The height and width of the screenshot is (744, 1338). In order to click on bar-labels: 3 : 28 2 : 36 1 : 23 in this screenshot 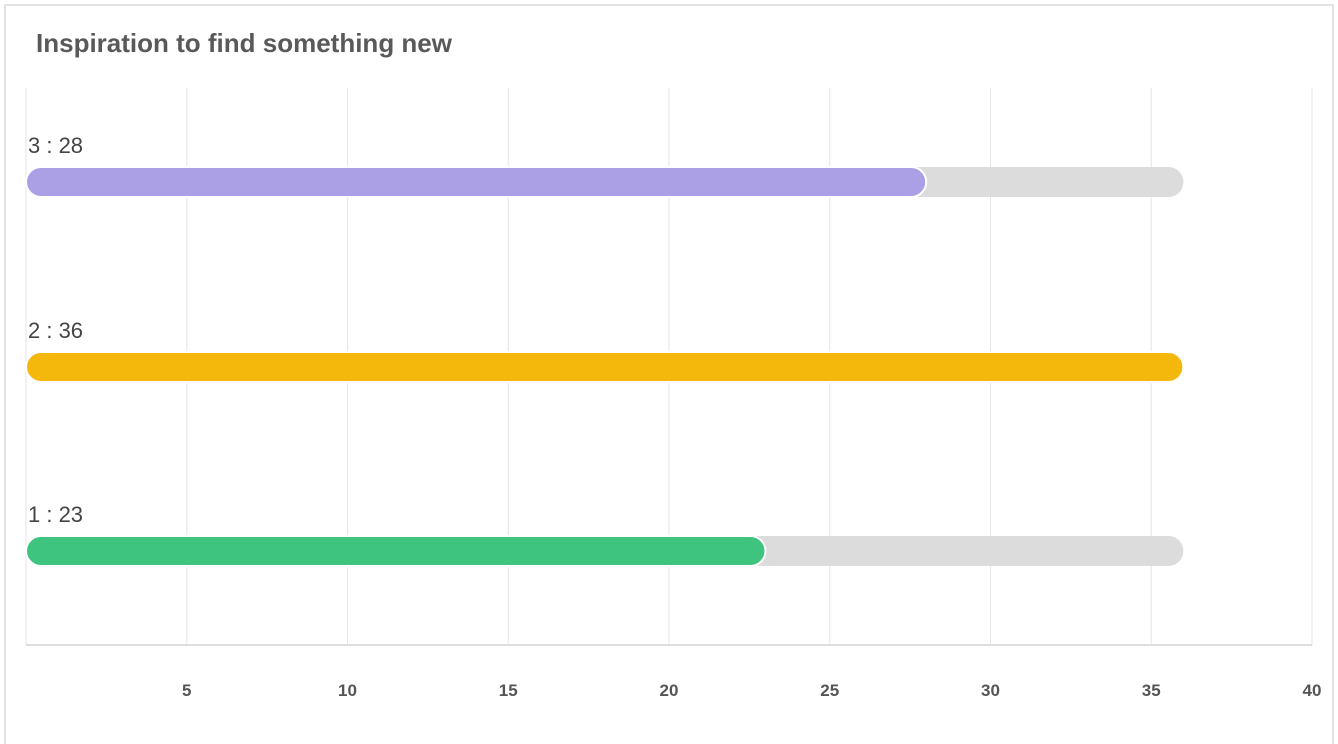, I will do `click(55, 330)`.